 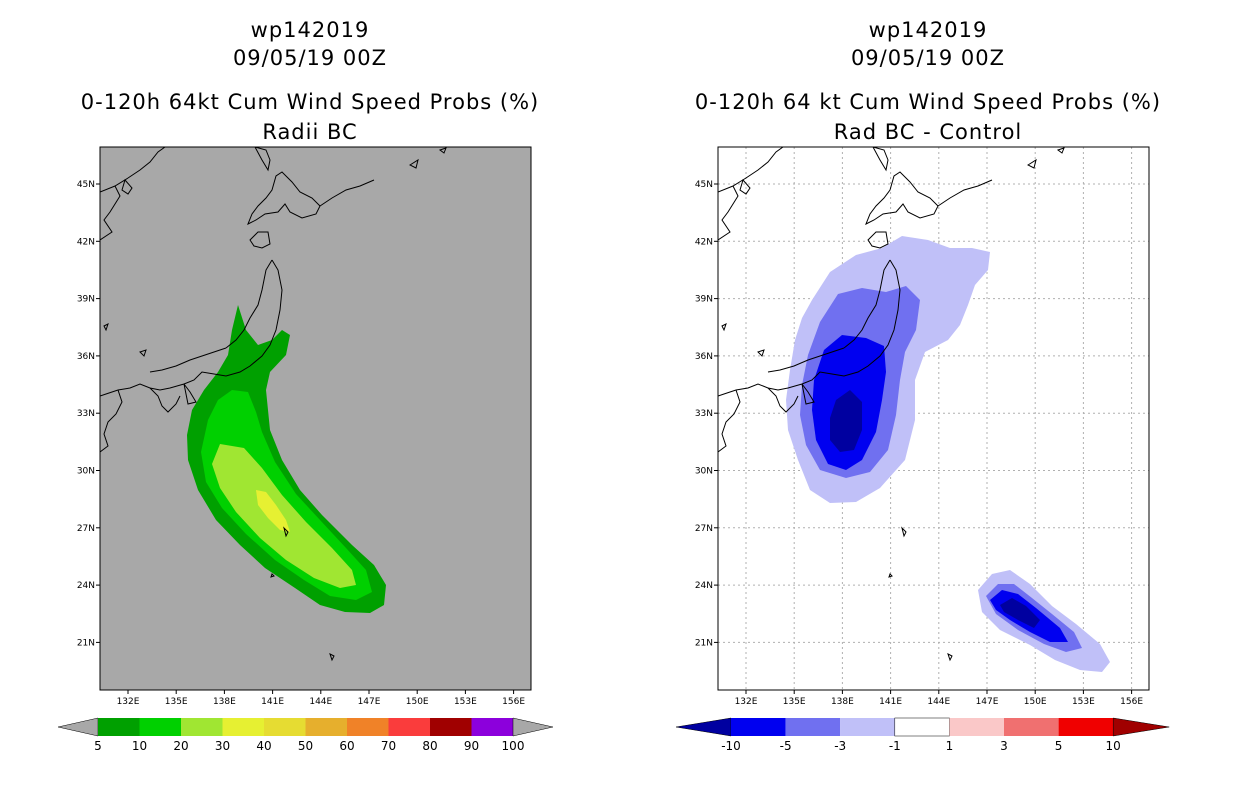 I want to click on colorbar-label: -10, so click(x=731, y=746).